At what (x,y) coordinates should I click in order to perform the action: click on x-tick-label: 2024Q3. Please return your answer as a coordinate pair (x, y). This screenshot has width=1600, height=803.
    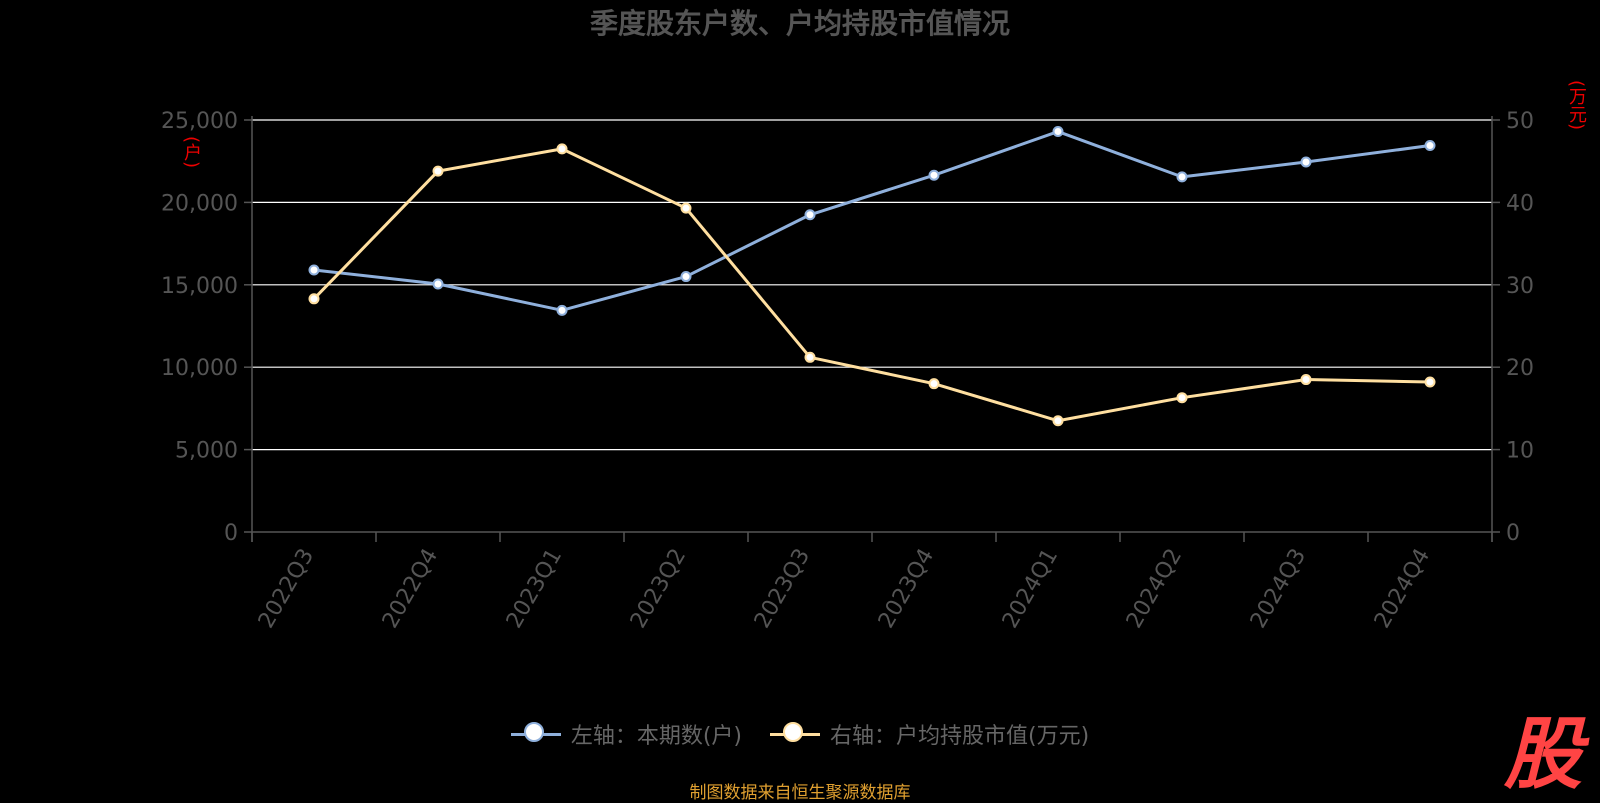
    Looking at the image, I should click on (1278, 589).